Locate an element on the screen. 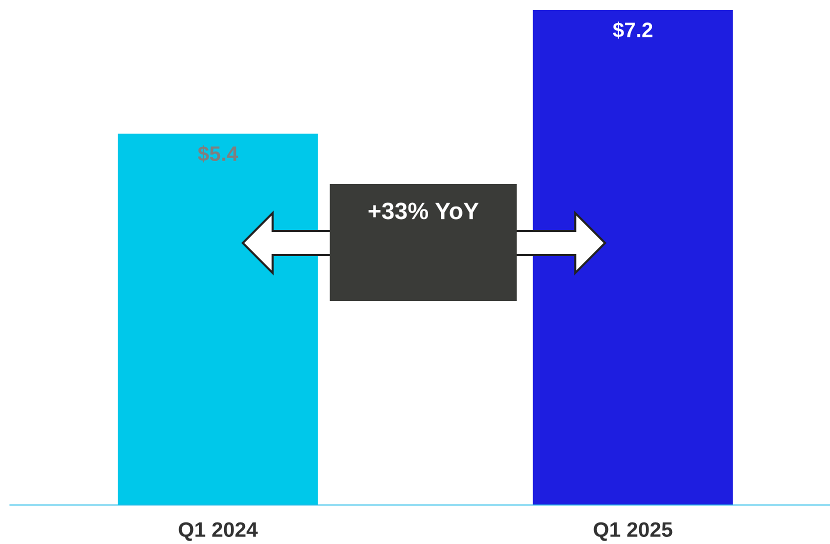 This screenshot has width=830, height=544. data-label: $7.2 is located at coordinates (632, 30).